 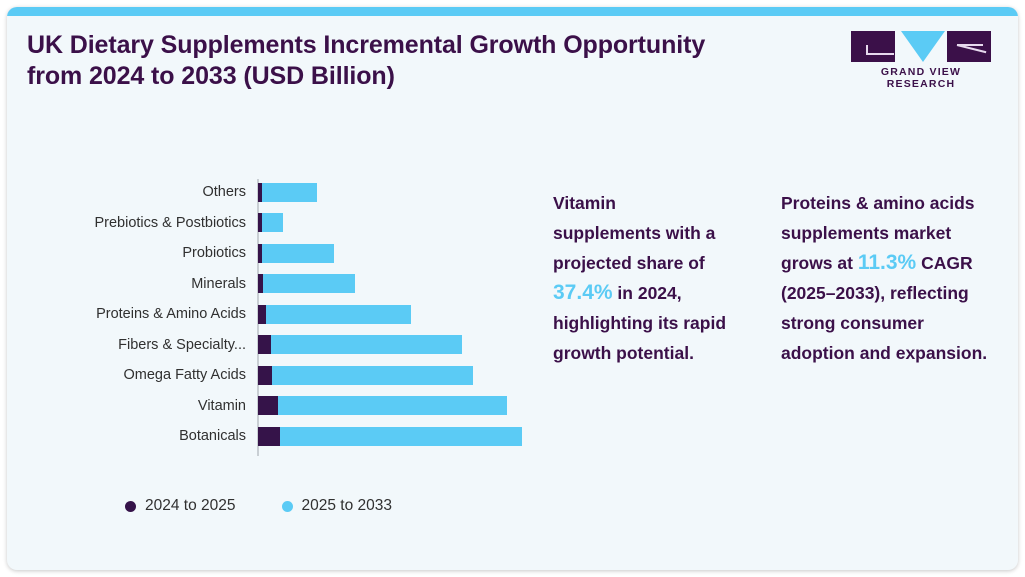 I want to click on legend-label: 2025 to 2033, so click(x=347, y=505).